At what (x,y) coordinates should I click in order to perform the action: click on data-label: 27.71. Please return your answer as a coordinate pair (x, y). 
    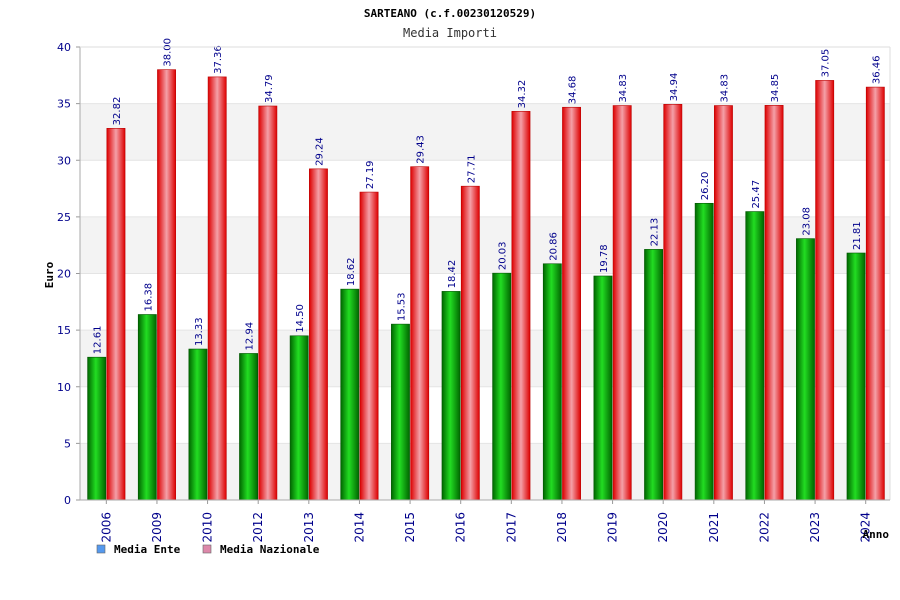
    Looking at the image, I should click on (471, 169).